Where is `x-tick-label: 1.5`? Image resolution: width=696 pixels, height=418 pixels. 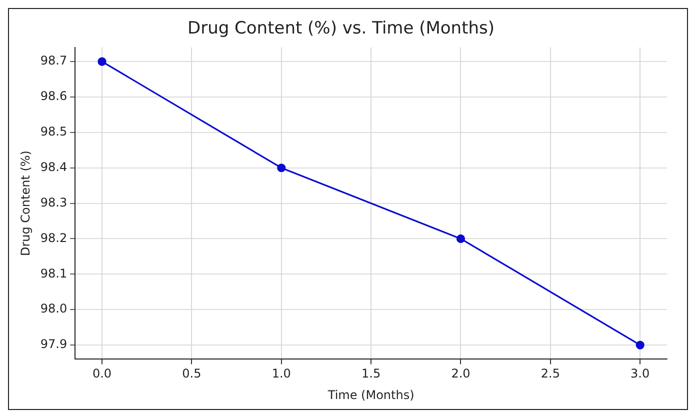
x-tick-label: 1.5 is located at coordinates (371, 373).